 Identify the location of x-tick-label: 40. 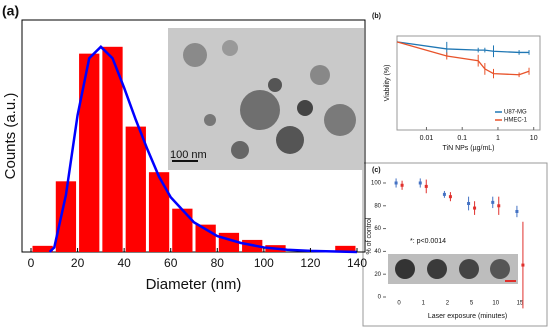
(124, 263).